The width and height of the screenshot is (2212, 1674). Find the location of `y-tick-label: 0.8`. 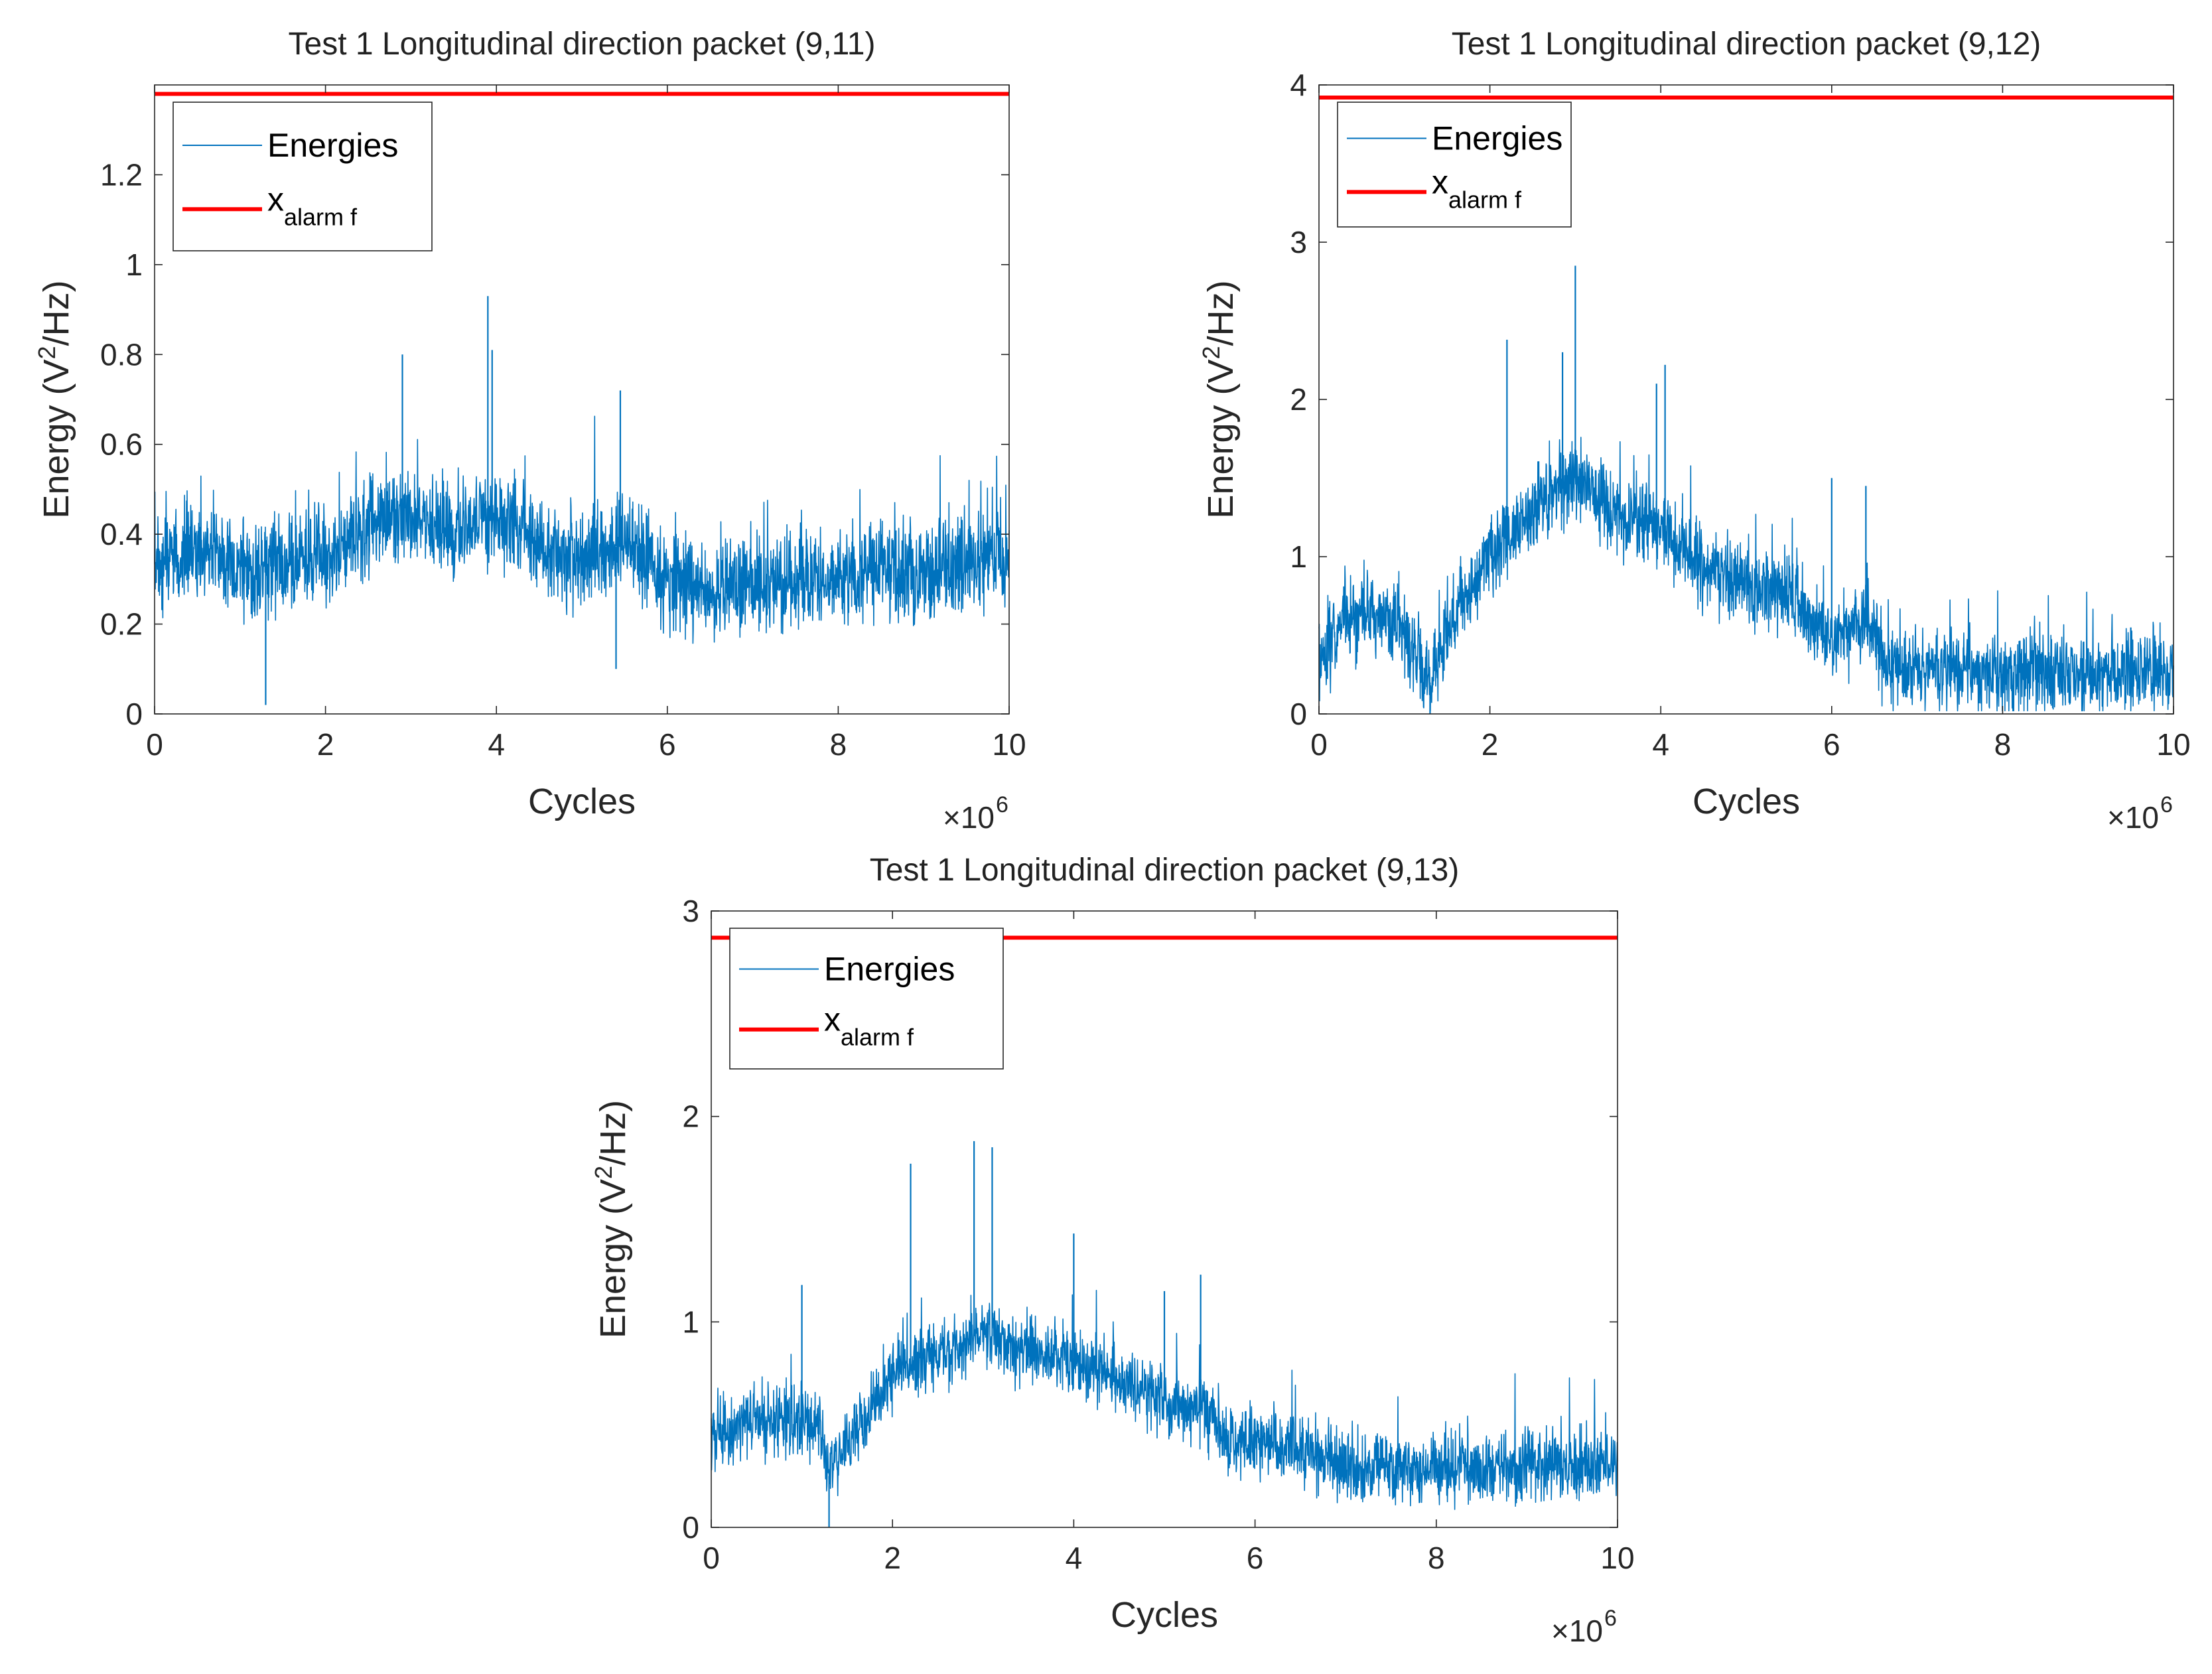

y-tick-label: 0.8 is located at coordinates (121, 355).